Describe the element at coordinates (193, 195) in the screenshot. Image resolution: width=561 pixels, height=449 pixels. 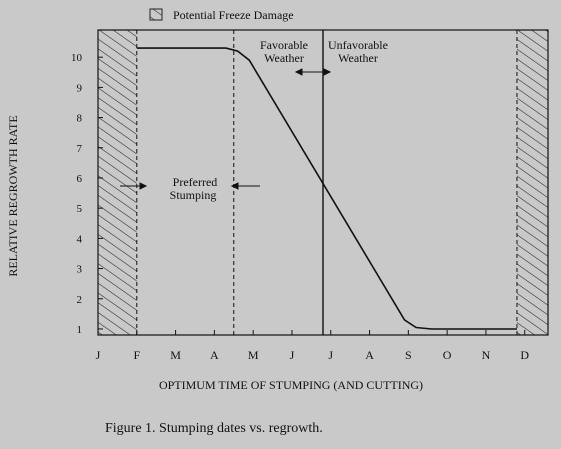
I see `preferred-label-2: Stumping` at that location.